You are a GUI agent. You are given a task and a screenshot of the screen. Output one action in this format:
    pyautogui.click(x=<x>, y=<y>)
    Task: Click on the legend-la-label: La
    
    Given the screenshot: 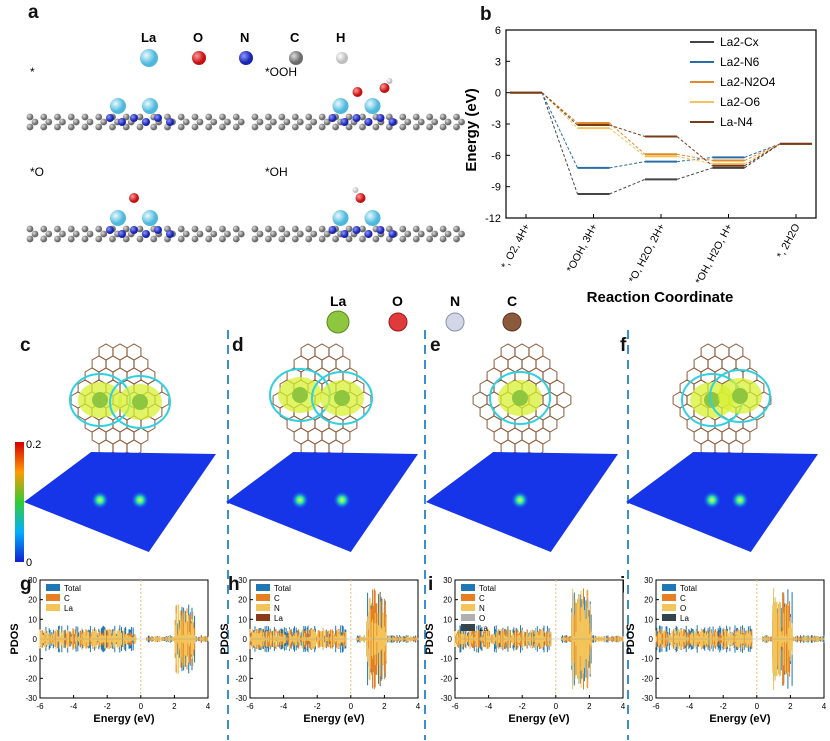 What is the action you would take?
    pyautogui.click(x=149, y=37)
    